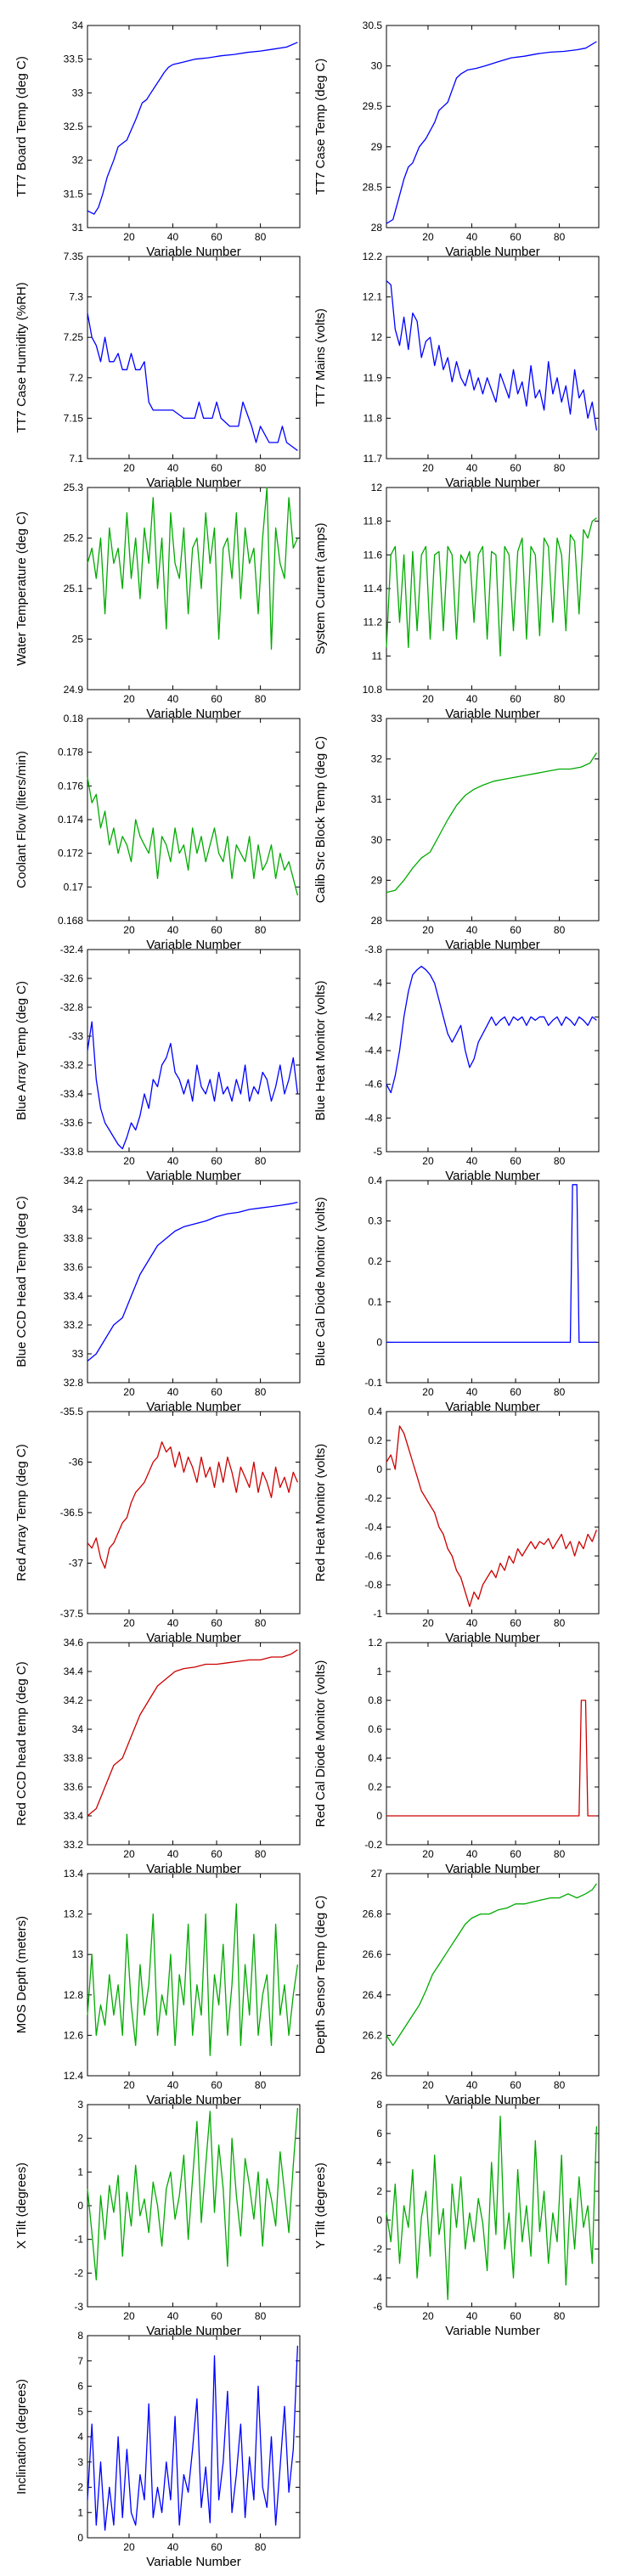  What do you see at coordinates (76, 1462) in the screenshot?
I see `y-tick-label: -36` at bounding box center [76, 1462].